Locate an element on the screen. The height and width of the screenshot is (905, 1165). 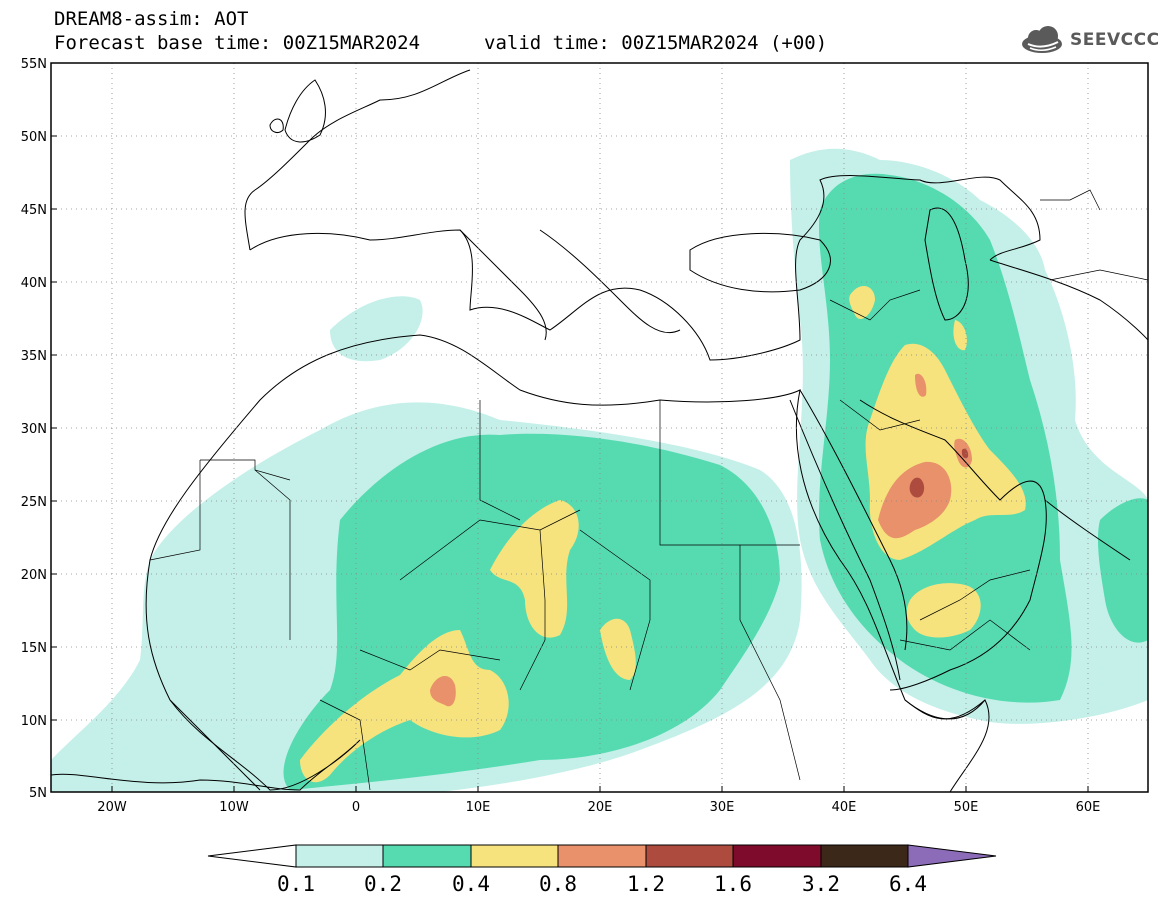
lat-label: 15N is located at coordinates (34, 648).